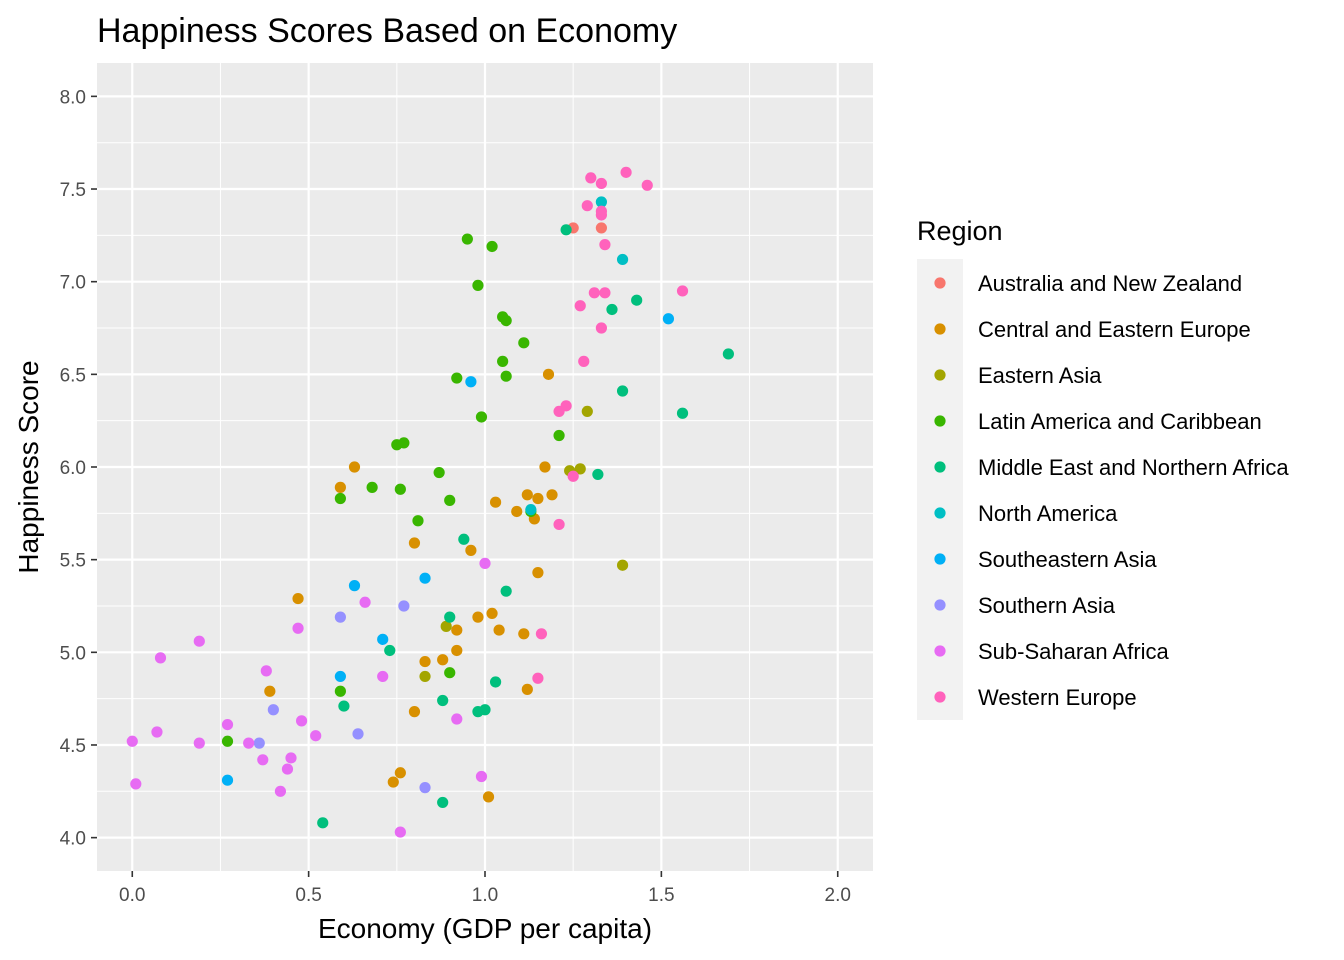 This screenshot has height=960, width=1344. I want to click on legend-item-label: Southern Asia, so click(1047, 605).